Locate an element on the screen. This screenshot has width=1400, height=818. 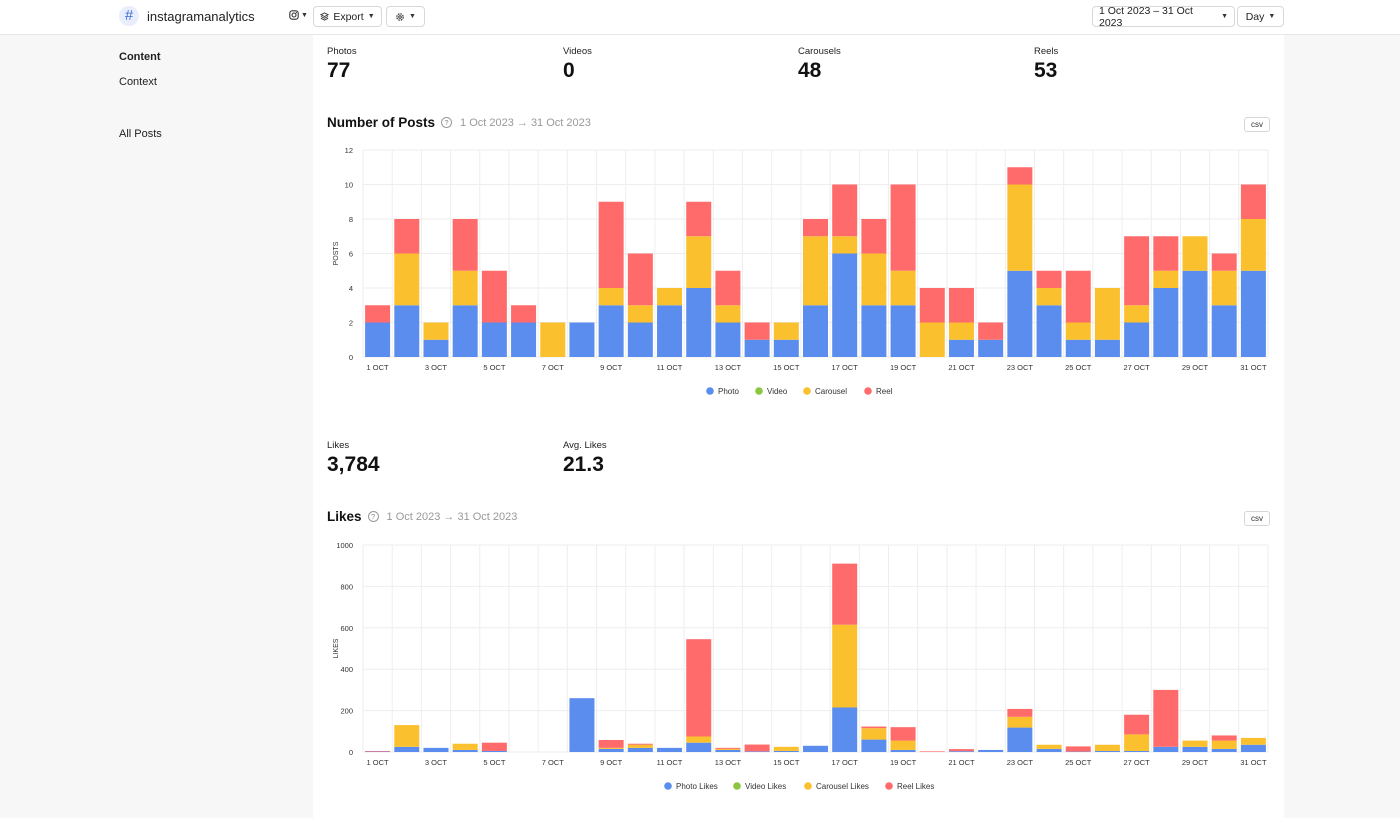
legend-label: Reel Likes is located at coordinates (915, 786).